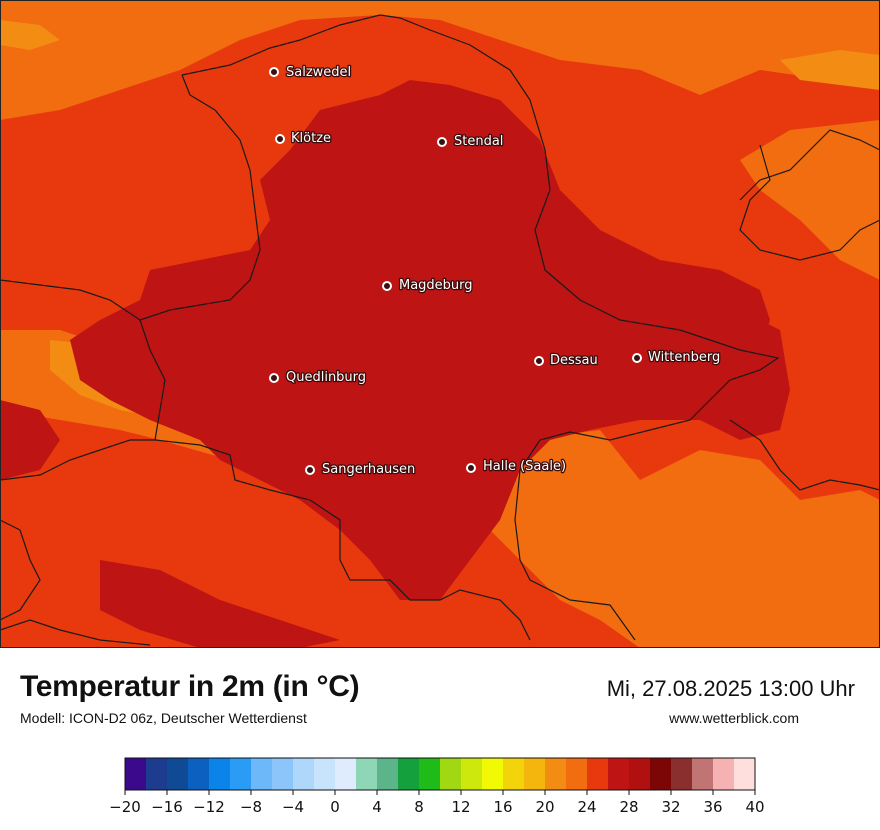 This screenshot has height=830, width=880. What do you see at coordinates (436, 285) in the screenshot?
I see `city-label: Magdeburg` at bounding box center [436, 285].